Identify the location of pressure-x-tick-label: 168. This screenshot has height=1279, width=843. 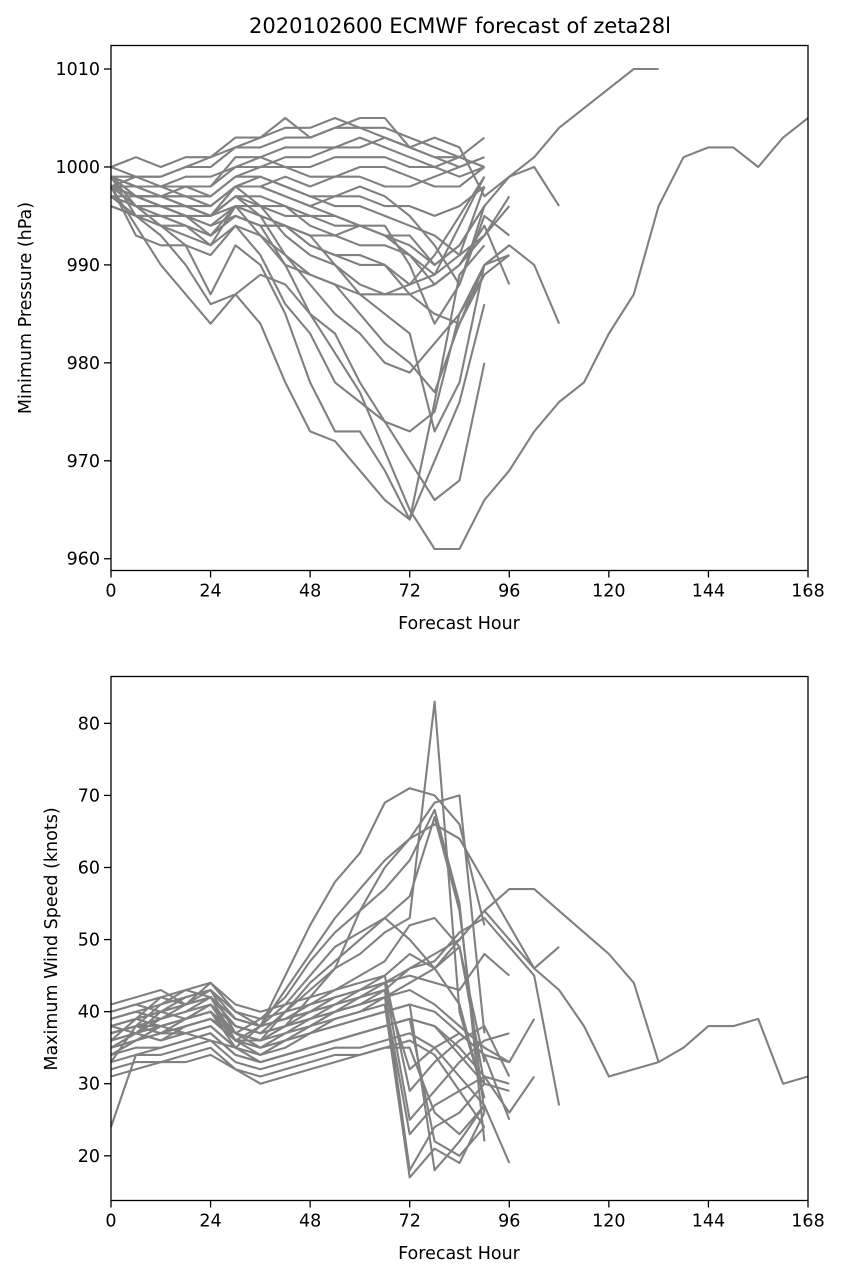
(807, 592).